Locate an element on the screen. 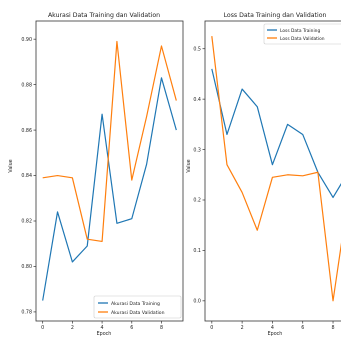 This screenshot has height=339, width=341. loss-xtick-label: 2 is located at coordinates (242, 328).